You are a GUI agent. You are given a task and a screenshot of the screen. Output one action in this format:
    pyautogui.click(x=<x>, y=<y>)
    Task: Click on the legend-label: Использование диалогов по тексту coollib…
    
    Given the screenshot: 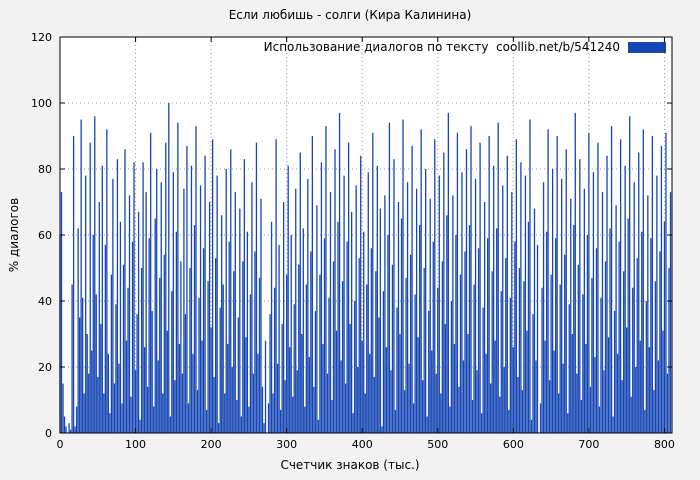 What is the action you would take?
    pyautogui.click(x=441, y=47)
    